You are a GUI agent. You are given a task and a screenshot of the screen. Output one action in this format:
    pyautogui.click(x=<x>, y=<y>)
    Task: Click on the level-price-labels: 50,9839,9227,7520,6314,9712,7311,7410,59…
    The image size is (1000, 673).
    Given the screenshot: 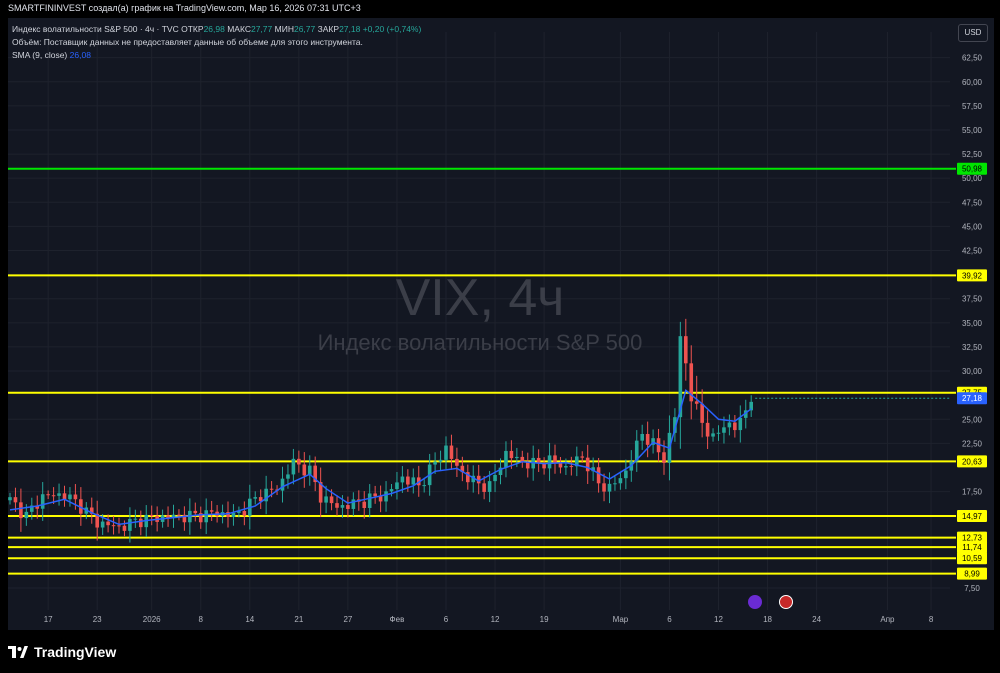 What is the action you would take?
    pyautogui.click(x=871, y=371)
    